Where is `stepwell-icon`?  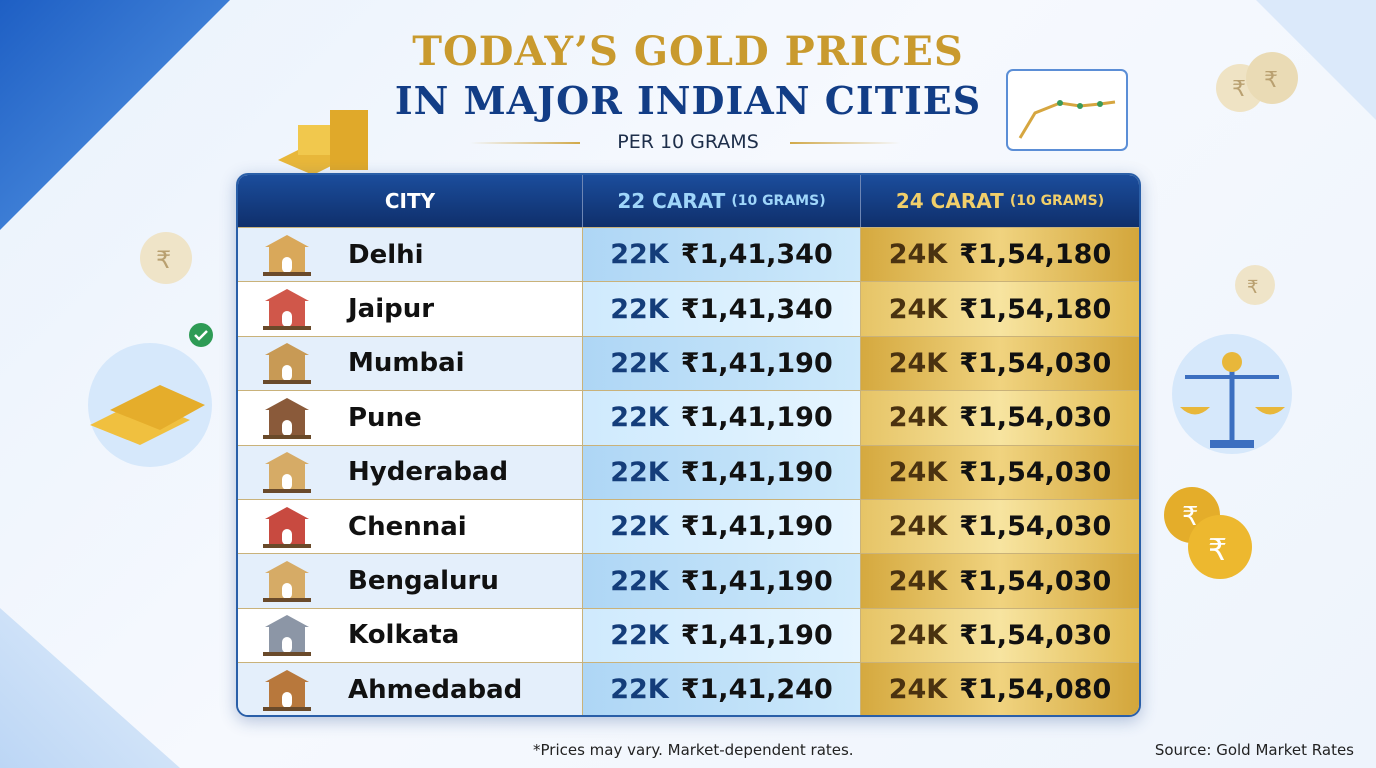
stepwell-icon is located at coordinates (287, 690).